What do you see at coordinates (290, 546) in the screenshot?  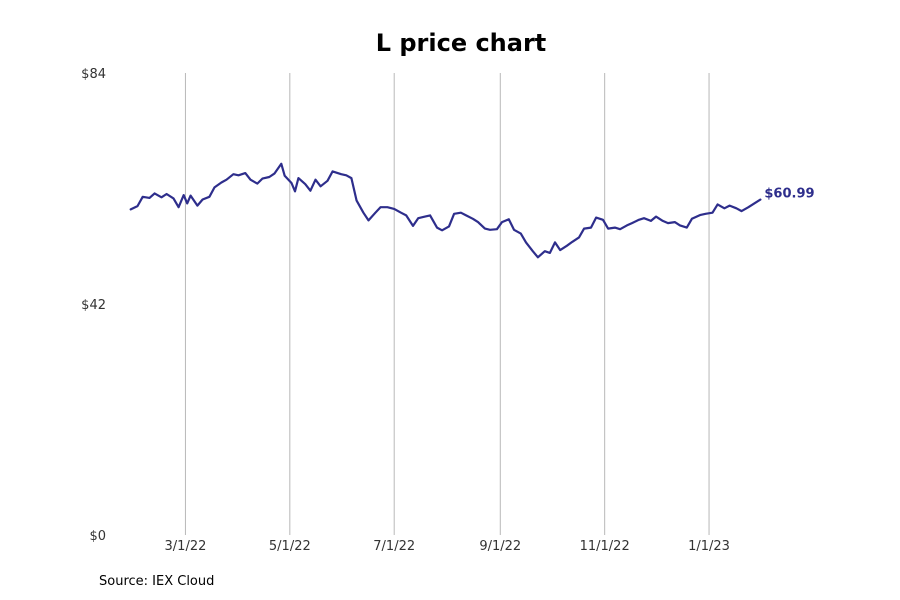 I see `x-tick-label: 5/1/22` at bounding box center [290, 546].